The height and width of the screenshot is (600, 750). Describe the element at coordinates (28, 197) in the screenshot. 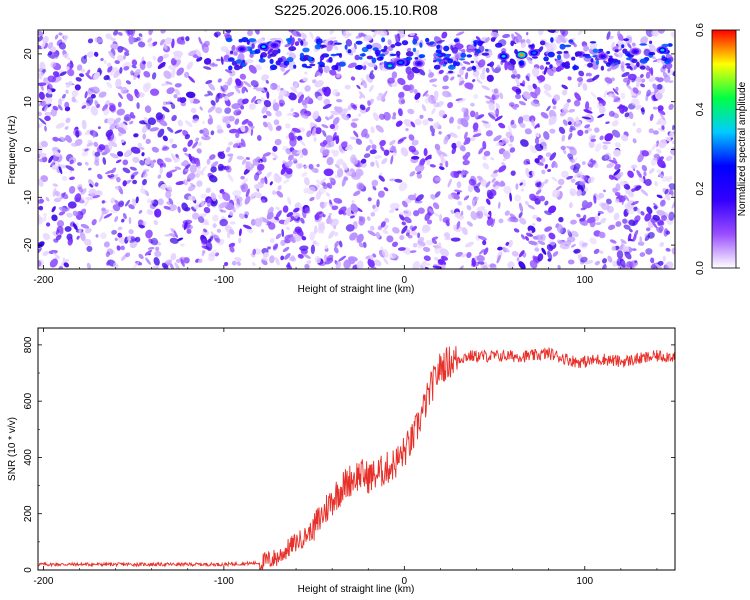

I see `y-tick-label: -10` at that location.